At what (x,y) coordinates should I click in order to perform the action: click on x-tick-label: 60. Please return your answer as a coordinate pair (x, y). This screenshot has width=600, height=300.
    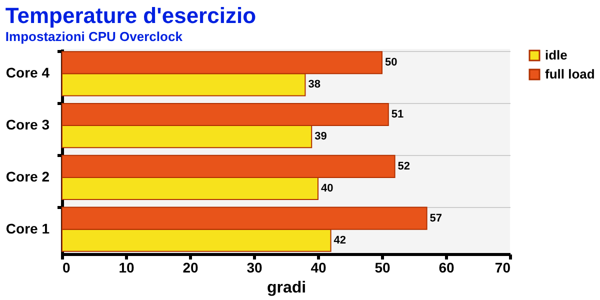
    Looking at the image, I should click on (446, 268).